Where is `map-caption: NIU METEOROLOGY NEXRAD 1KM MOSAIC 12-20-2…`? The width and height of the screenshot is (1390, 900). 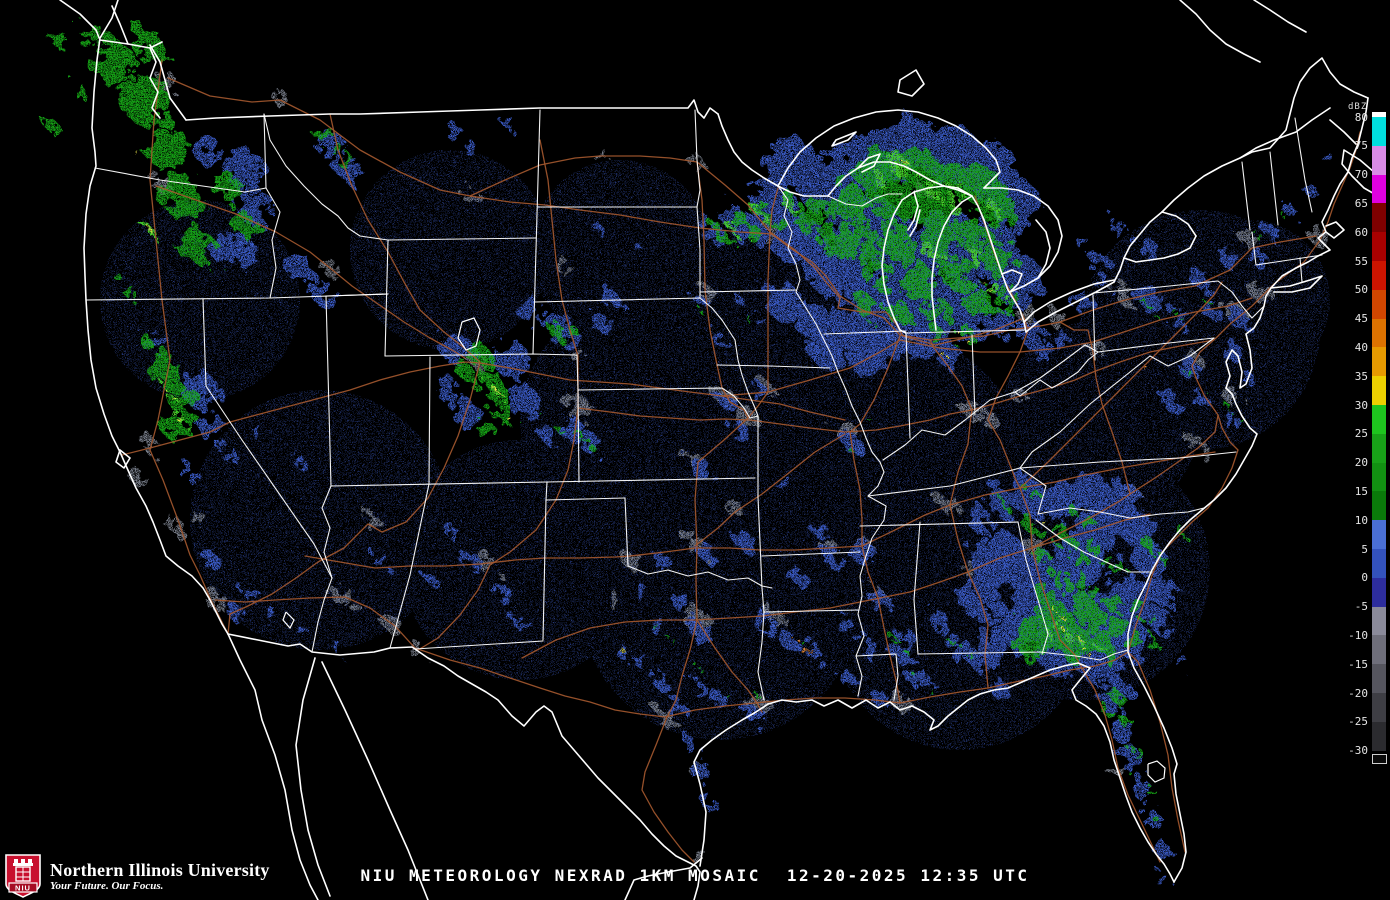
map-caption: NIU METEOROLOGY NEXRAD 1KM MOSAIC 12-20-2… is located at coordinates (695, 875).